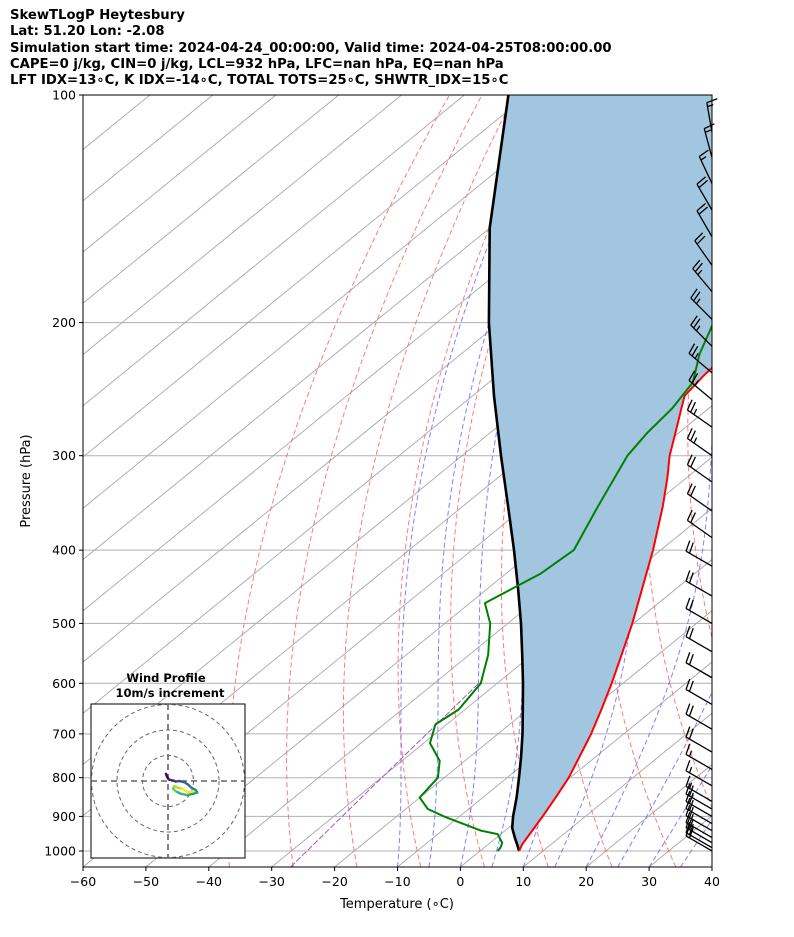  Describe the element at coordinates (209, 881) in the screenshot. I see `x-tick-label: −40` at that location.